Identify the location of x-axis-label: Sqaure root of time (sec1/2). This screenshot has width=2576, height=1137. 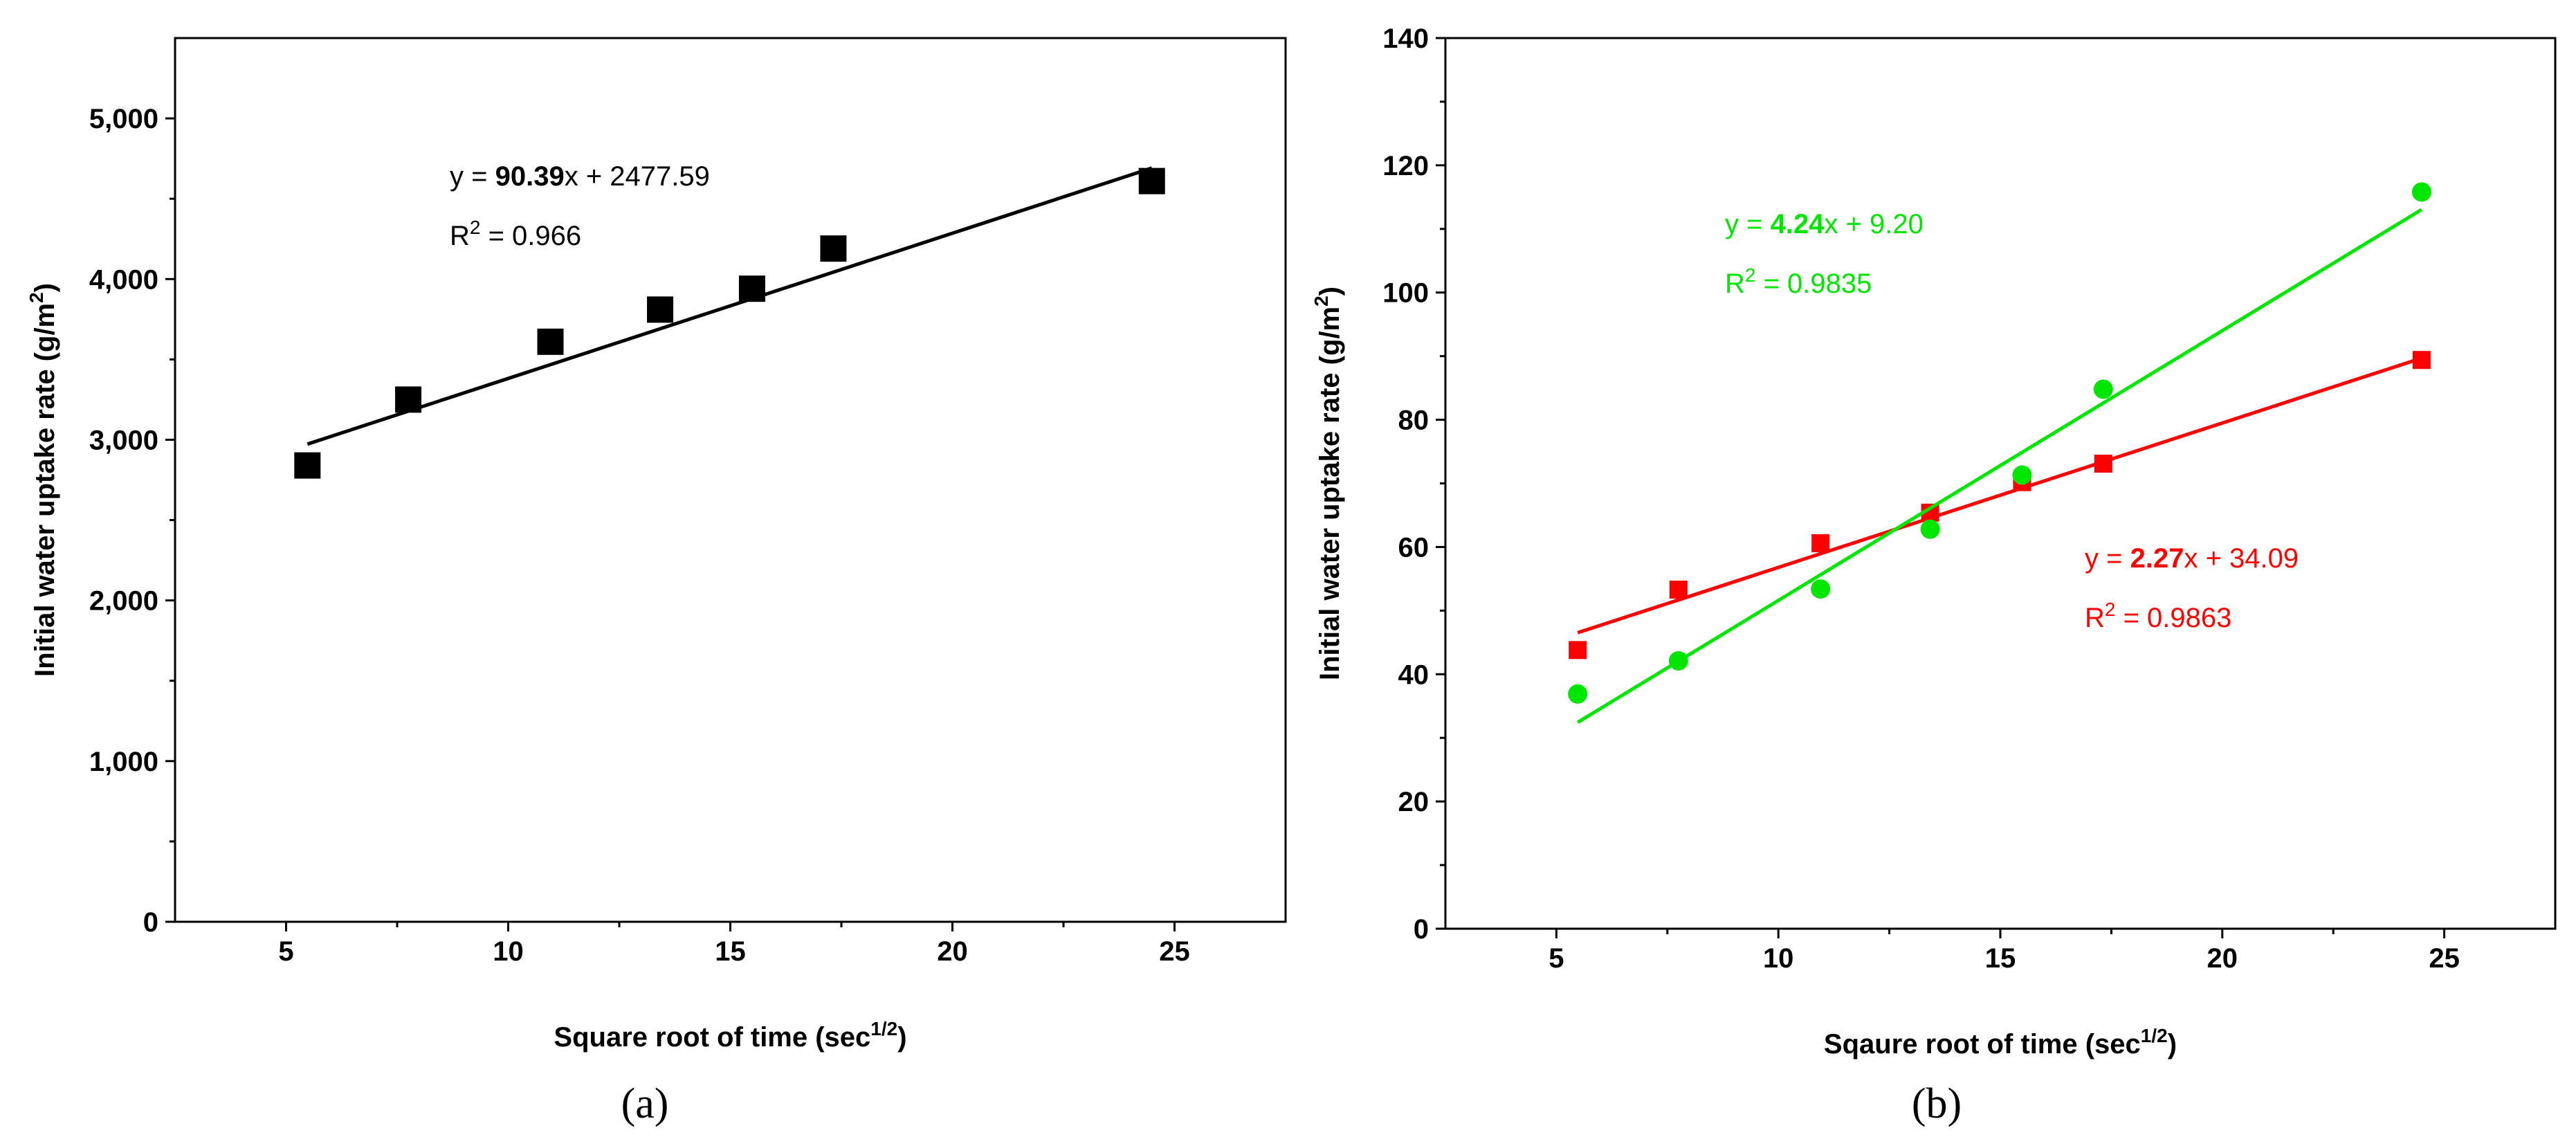
(2001, 1042).